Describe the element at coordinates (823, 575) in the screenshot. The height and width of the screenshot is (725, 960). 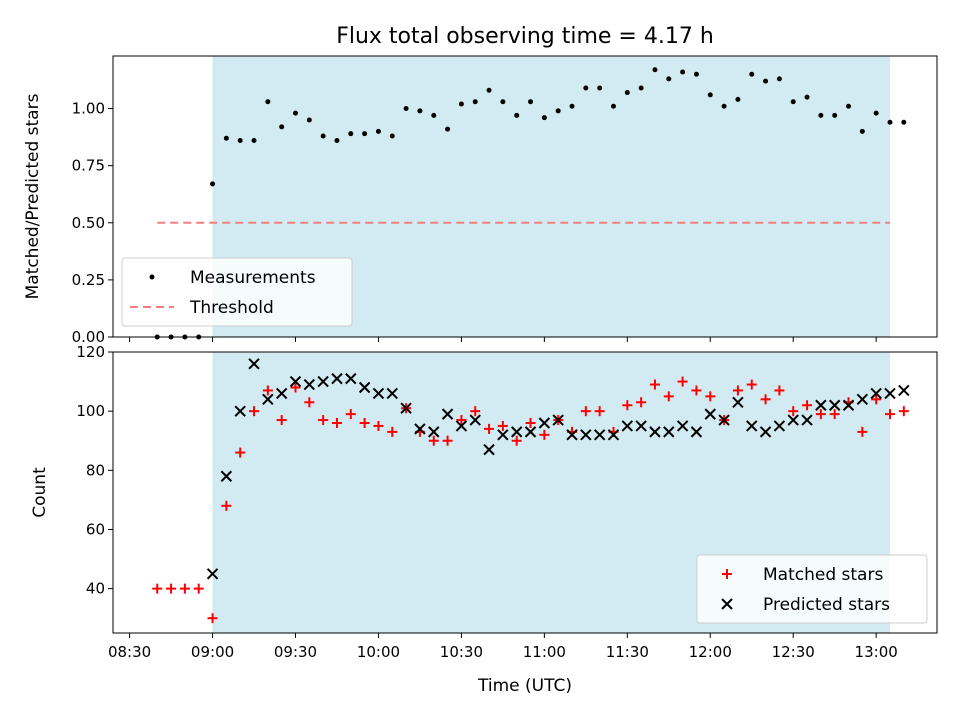
I see `legend-matched-label: Matched stars` at that location.